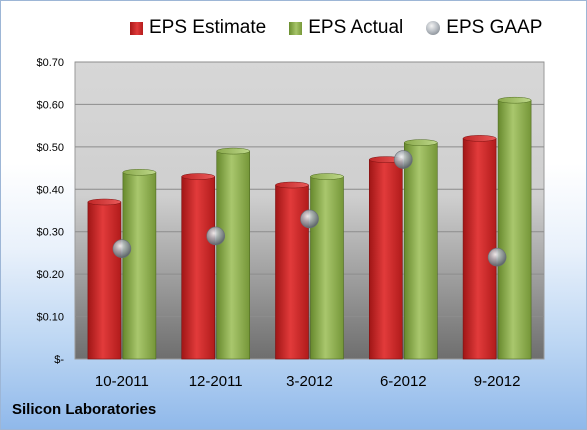 This screenshot has height=430, width=587. I want to click on y-tick-label: $0.10, so click(50, 318).